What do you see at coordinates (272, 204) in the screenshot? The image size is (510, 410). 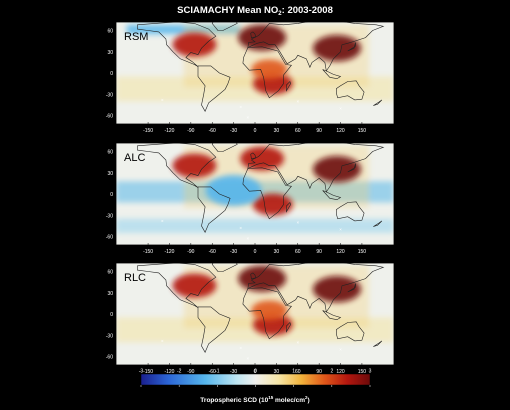 I see `hotspot-southern-africa` at bounding box center [272, 204].